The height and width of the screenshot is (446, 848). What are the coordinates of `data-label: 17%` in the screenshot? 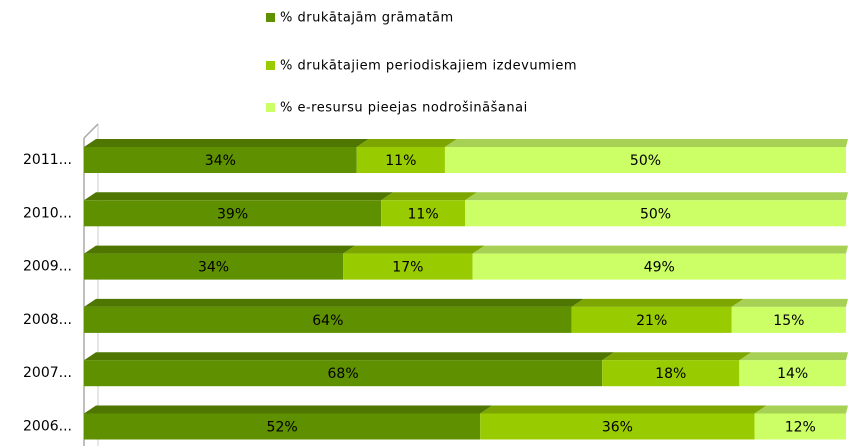 It's located at (407, 268).